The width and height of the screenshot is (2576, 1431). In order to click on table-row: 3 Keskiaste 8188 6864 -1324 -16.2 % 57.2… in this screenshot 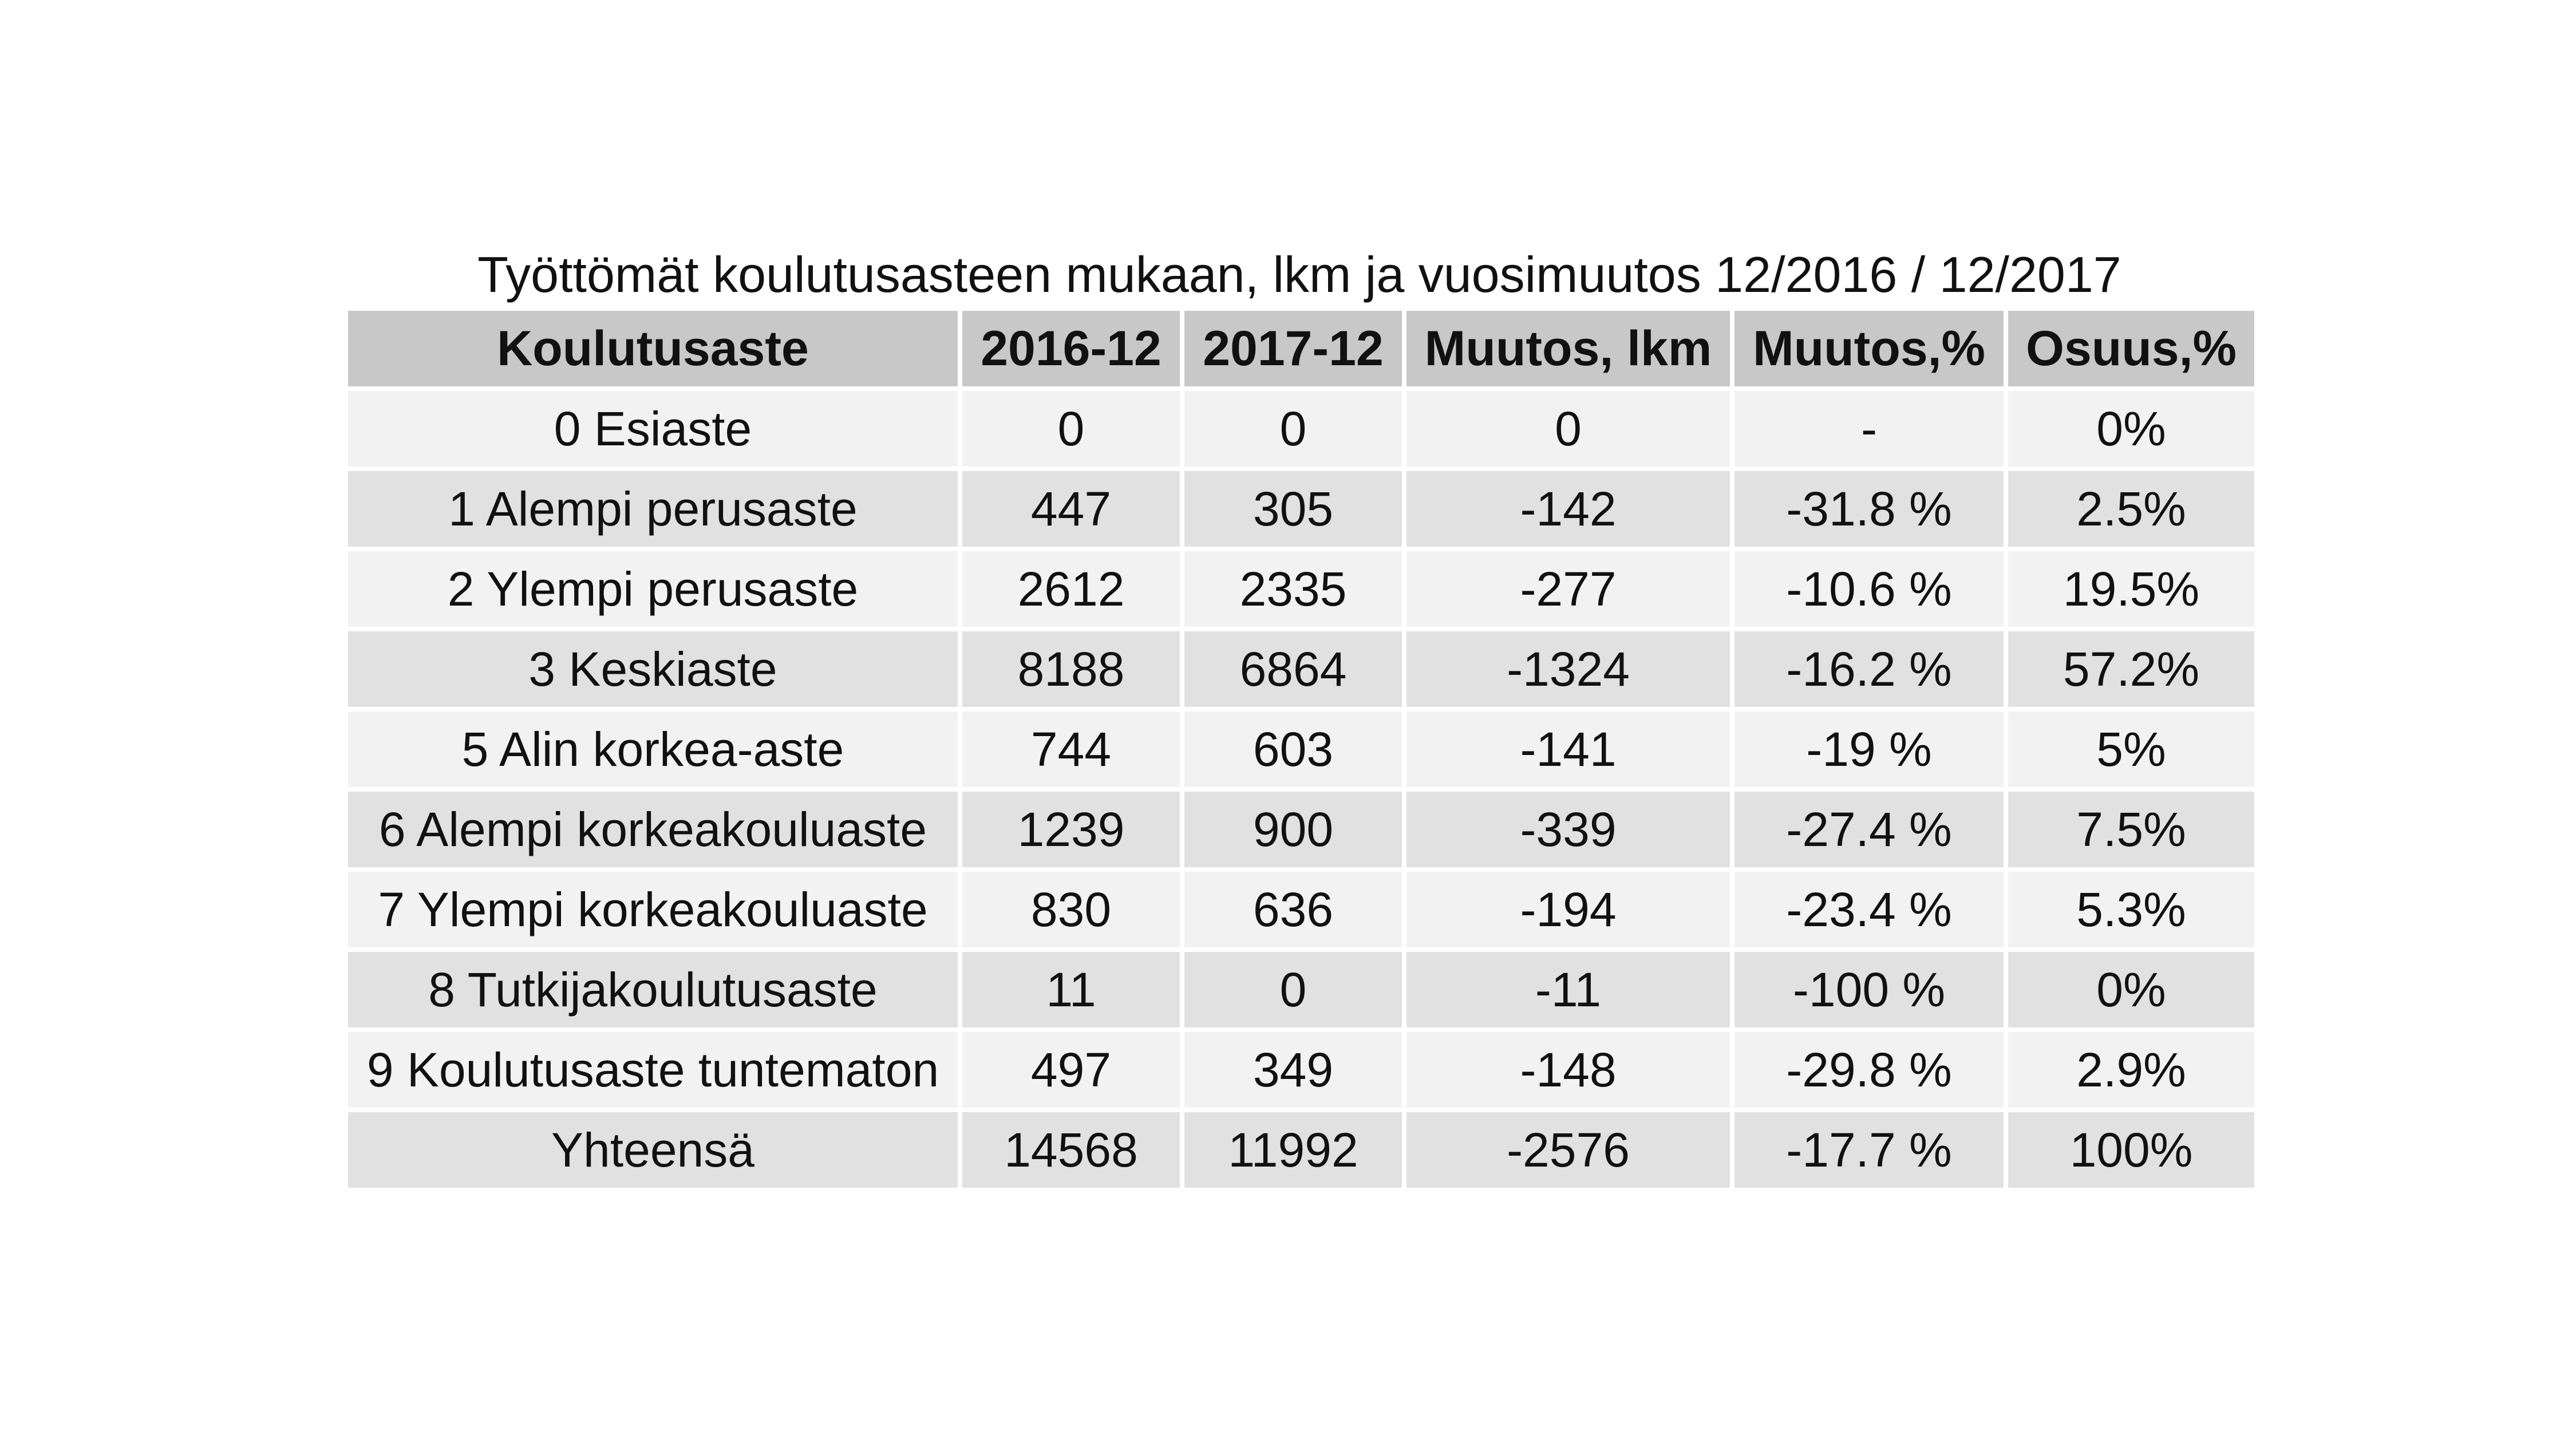, I will do `click(1301, 669)`.